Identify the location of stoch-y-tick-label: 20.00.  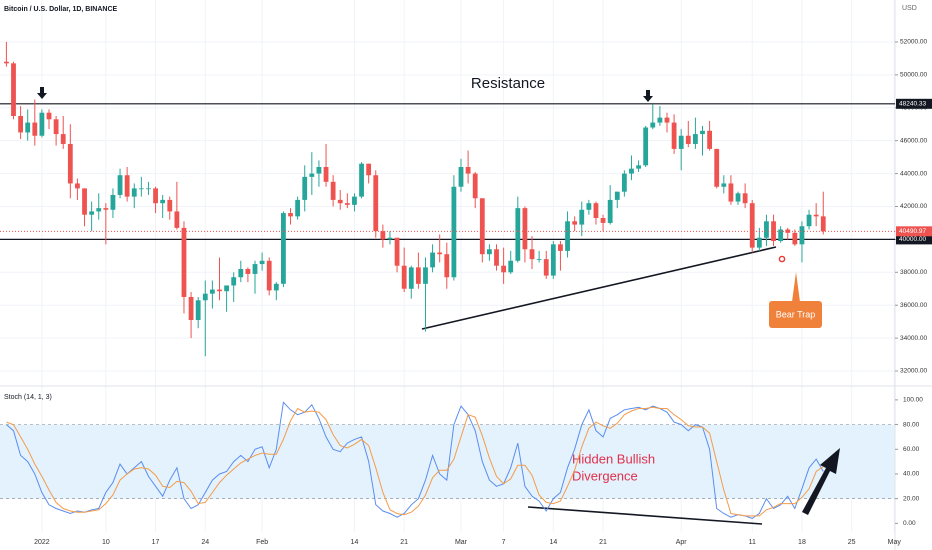
(911, 498).